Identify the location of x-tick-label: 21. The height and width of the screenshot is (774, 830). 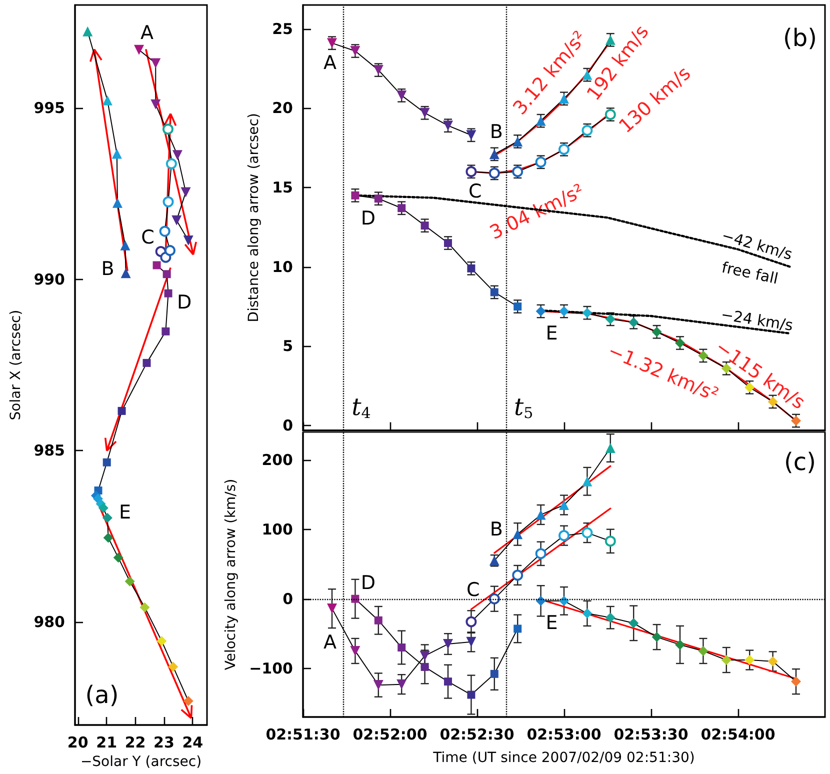
(107, 743).